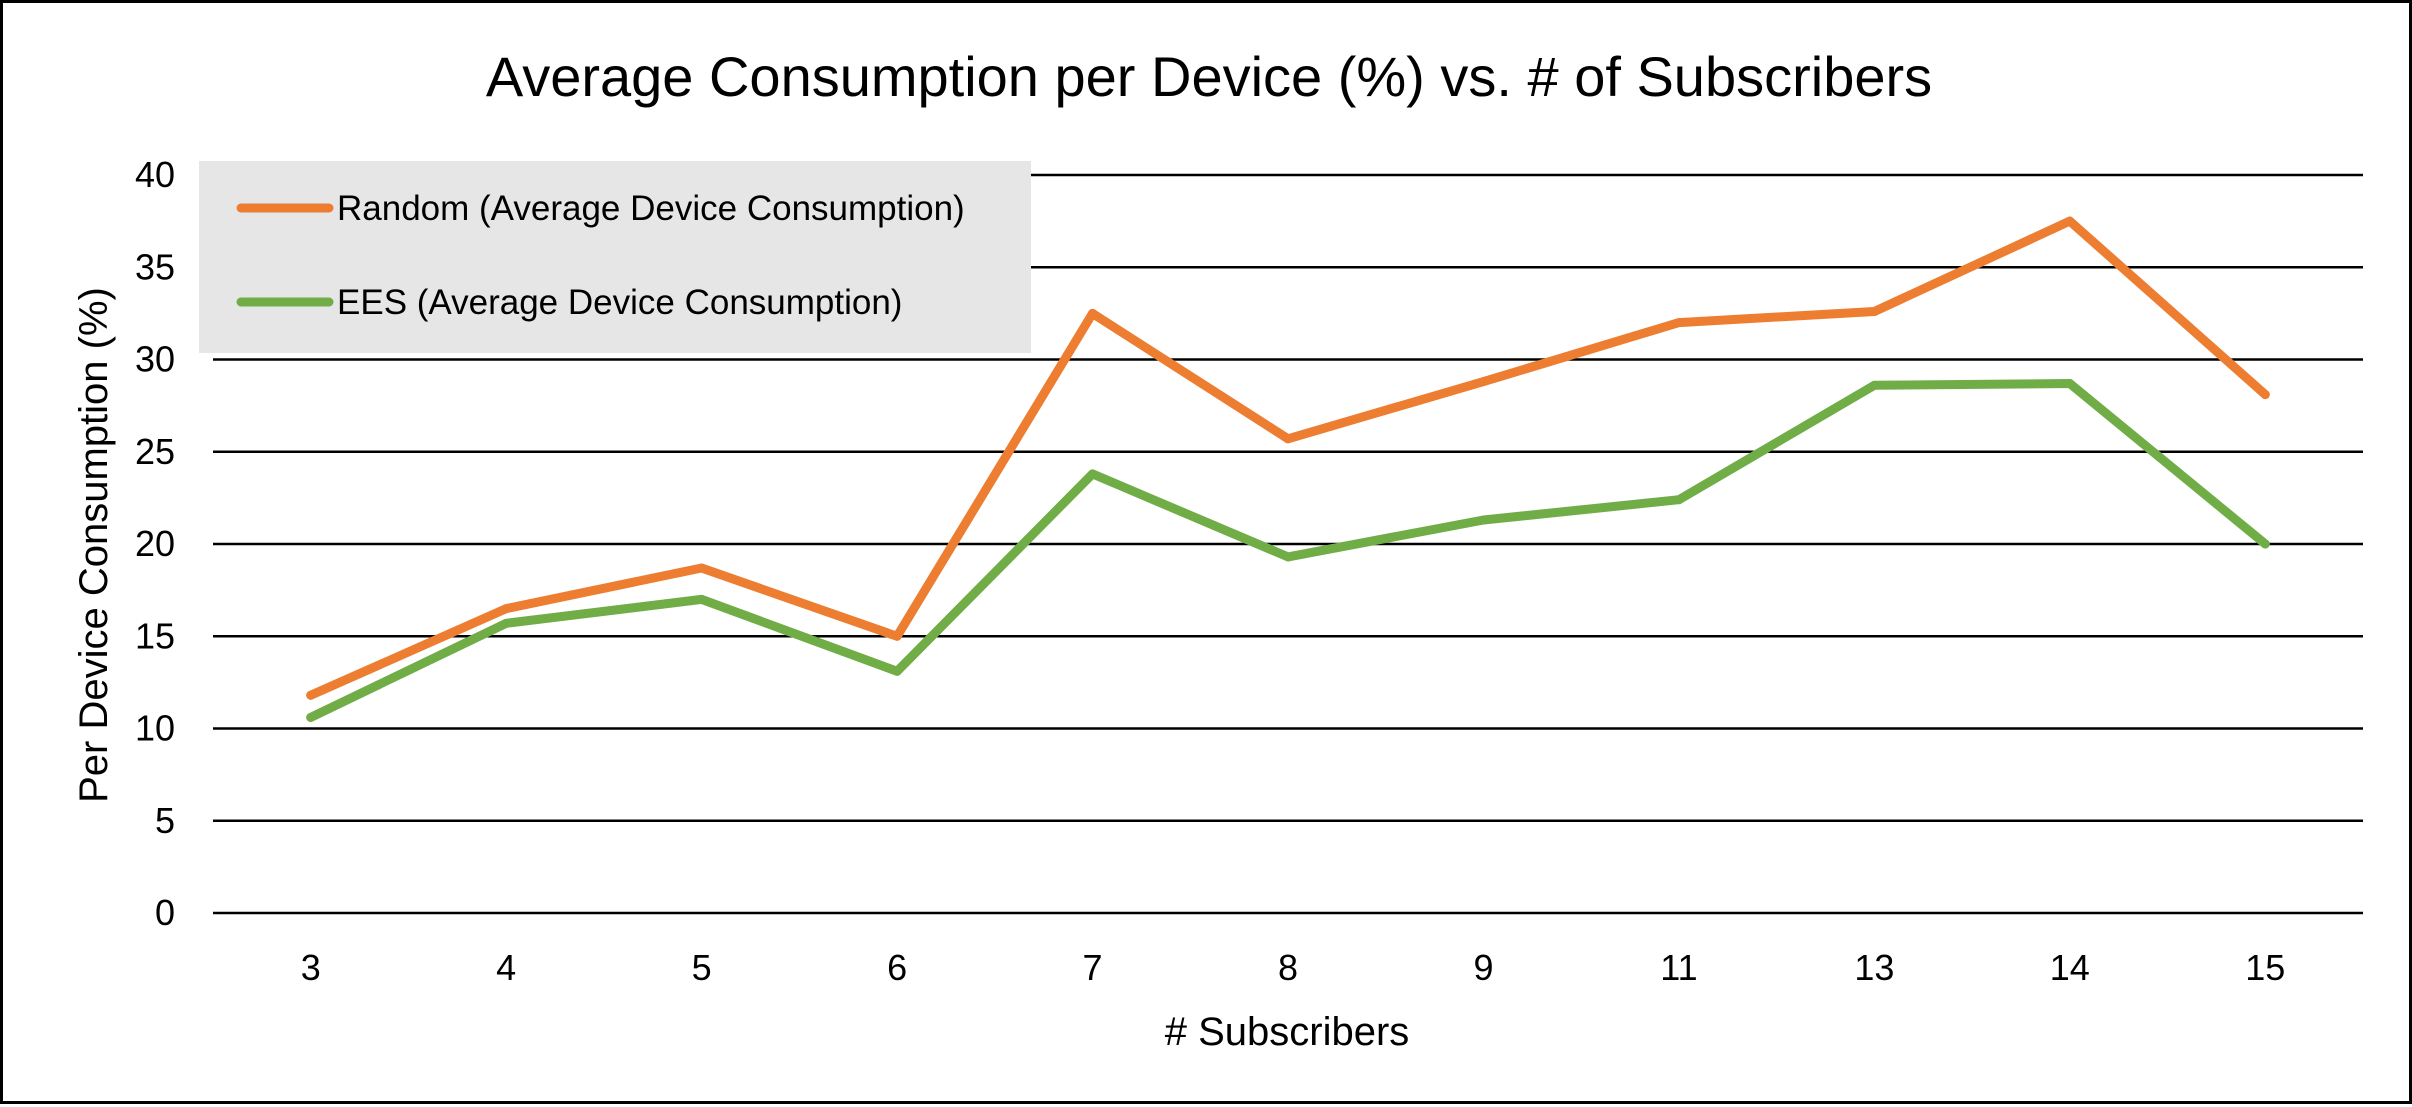 The image size is (2412, 1107). Describe the element at coordinates (1874, 967) in the screenshot. I see `x-tick-label: 13` at that location.